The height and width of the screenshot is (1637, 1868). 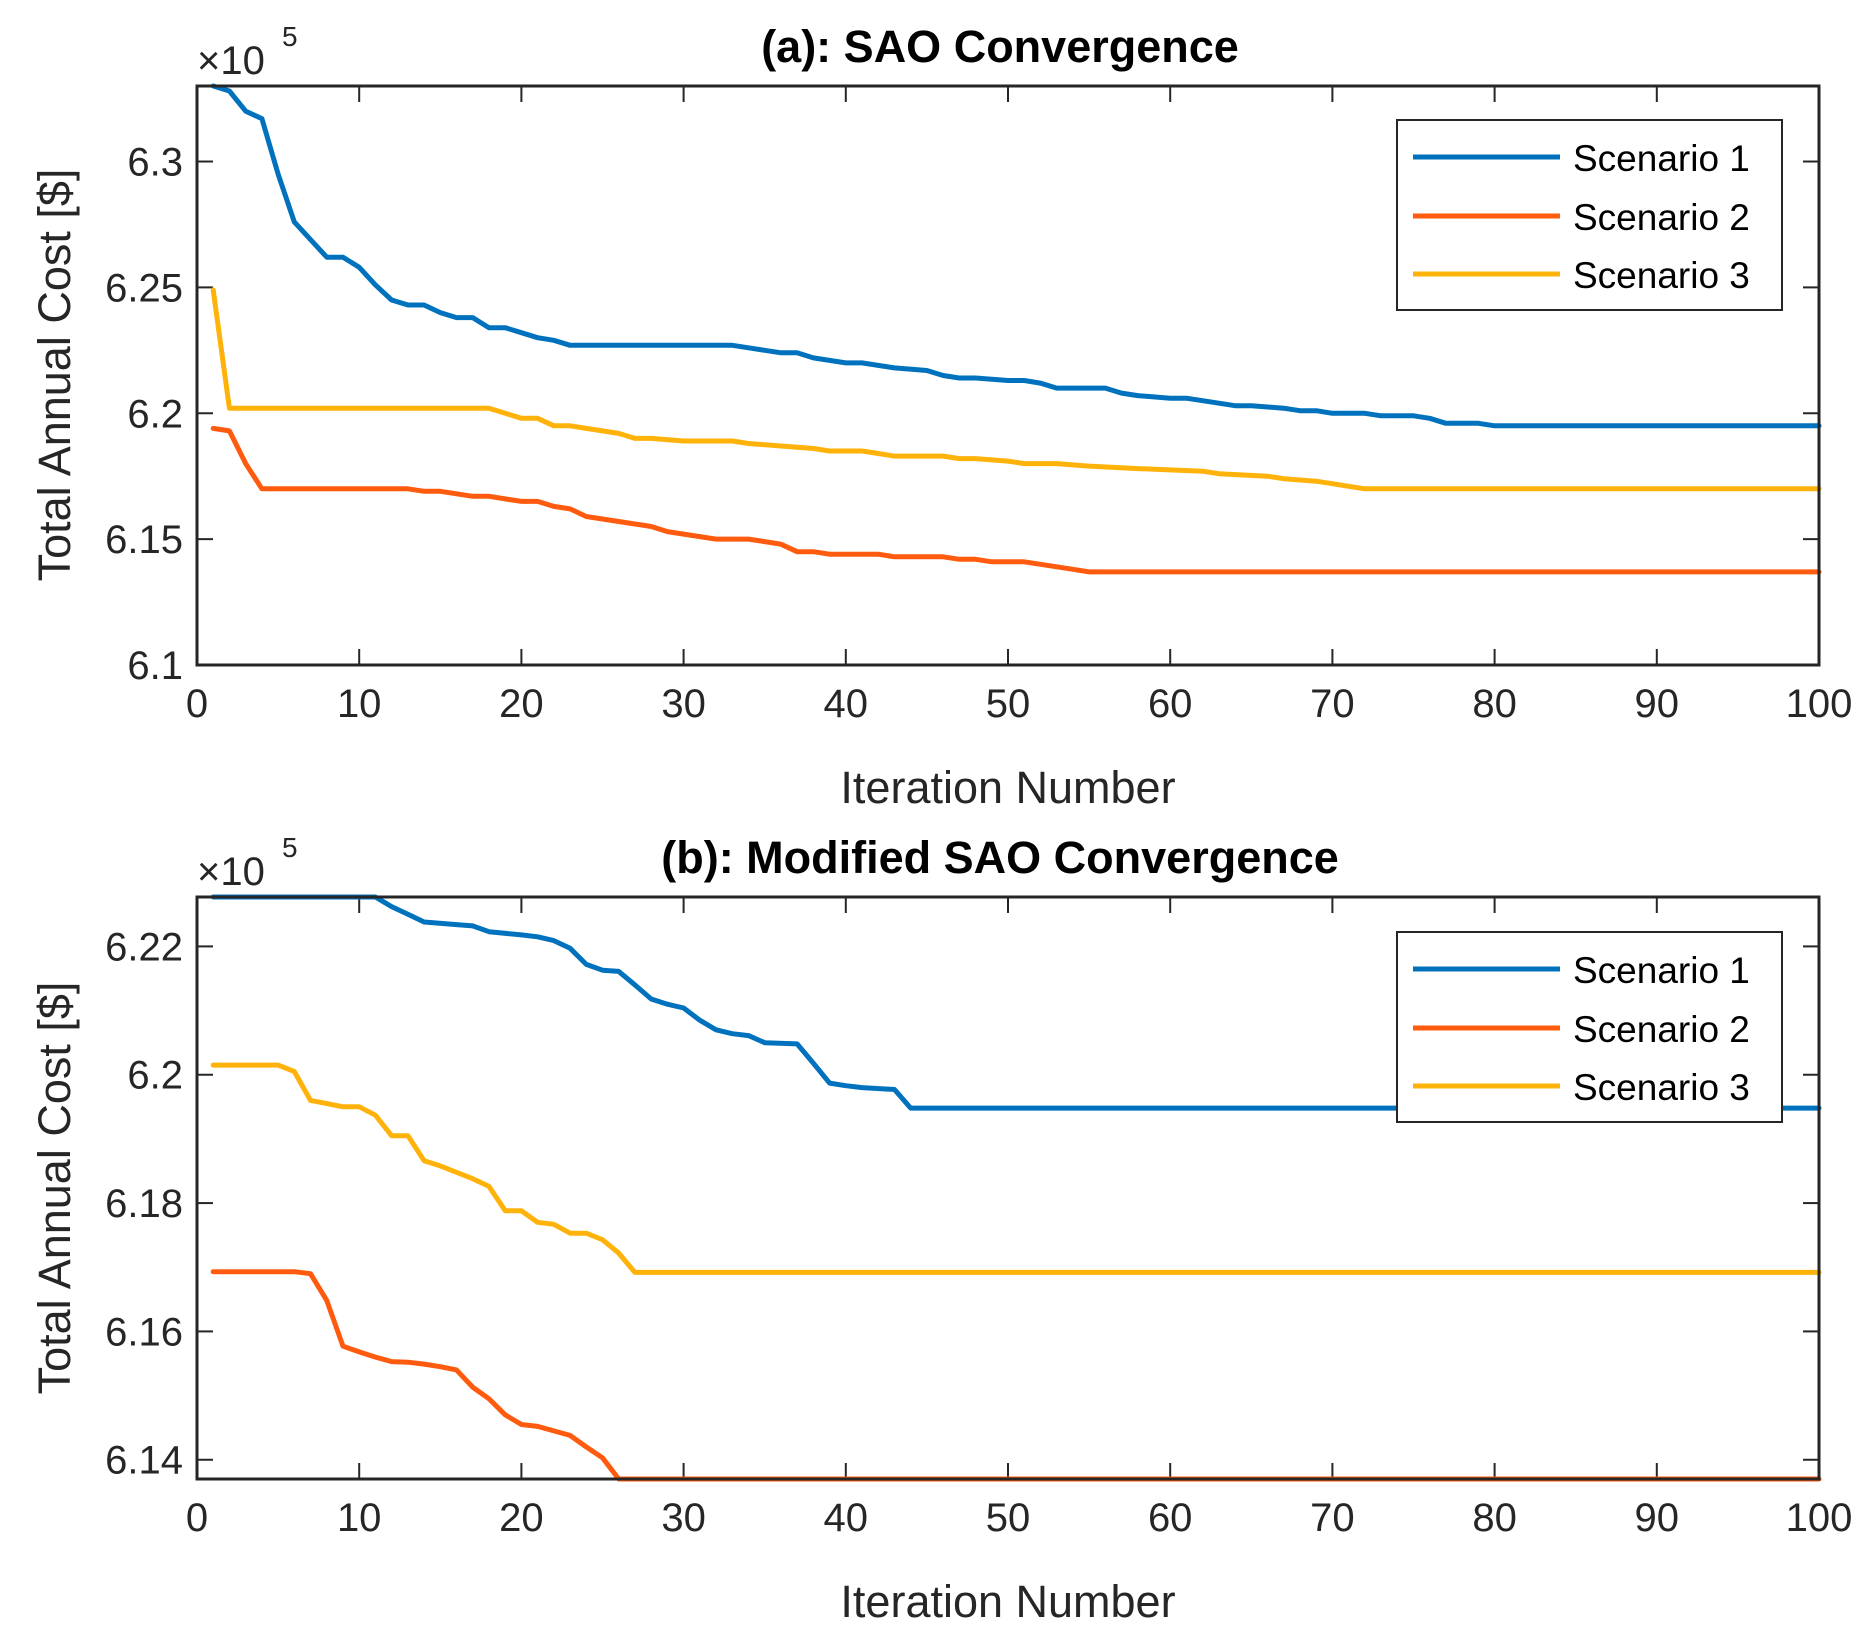 I want to click on panel-b-legend-label-scenario-3: Scenario 3, so click(x=1661, y=1087).